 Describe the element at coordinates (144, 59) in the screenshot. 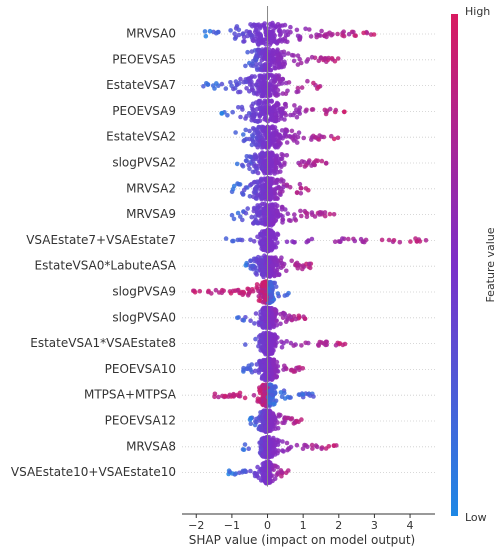

I see `feature-label: PEOEVSA5` at that location.